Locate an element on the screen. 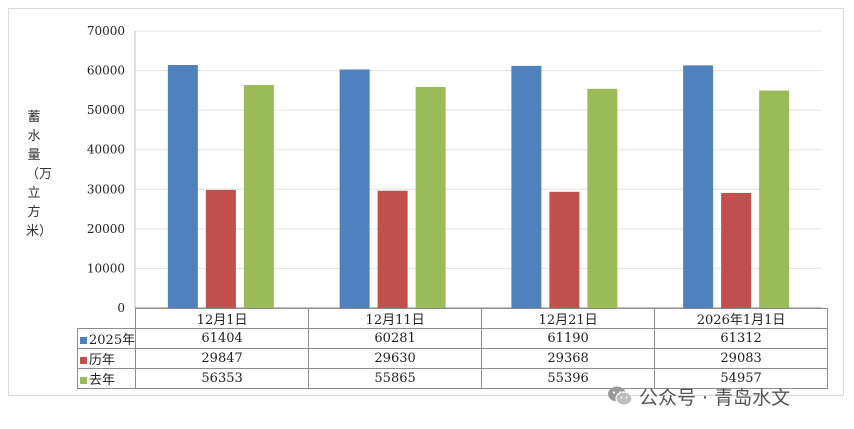 Image resolution: width=854 pixels, height=429 pixels. data-label: 29630 is located at coordinates (395, 358).